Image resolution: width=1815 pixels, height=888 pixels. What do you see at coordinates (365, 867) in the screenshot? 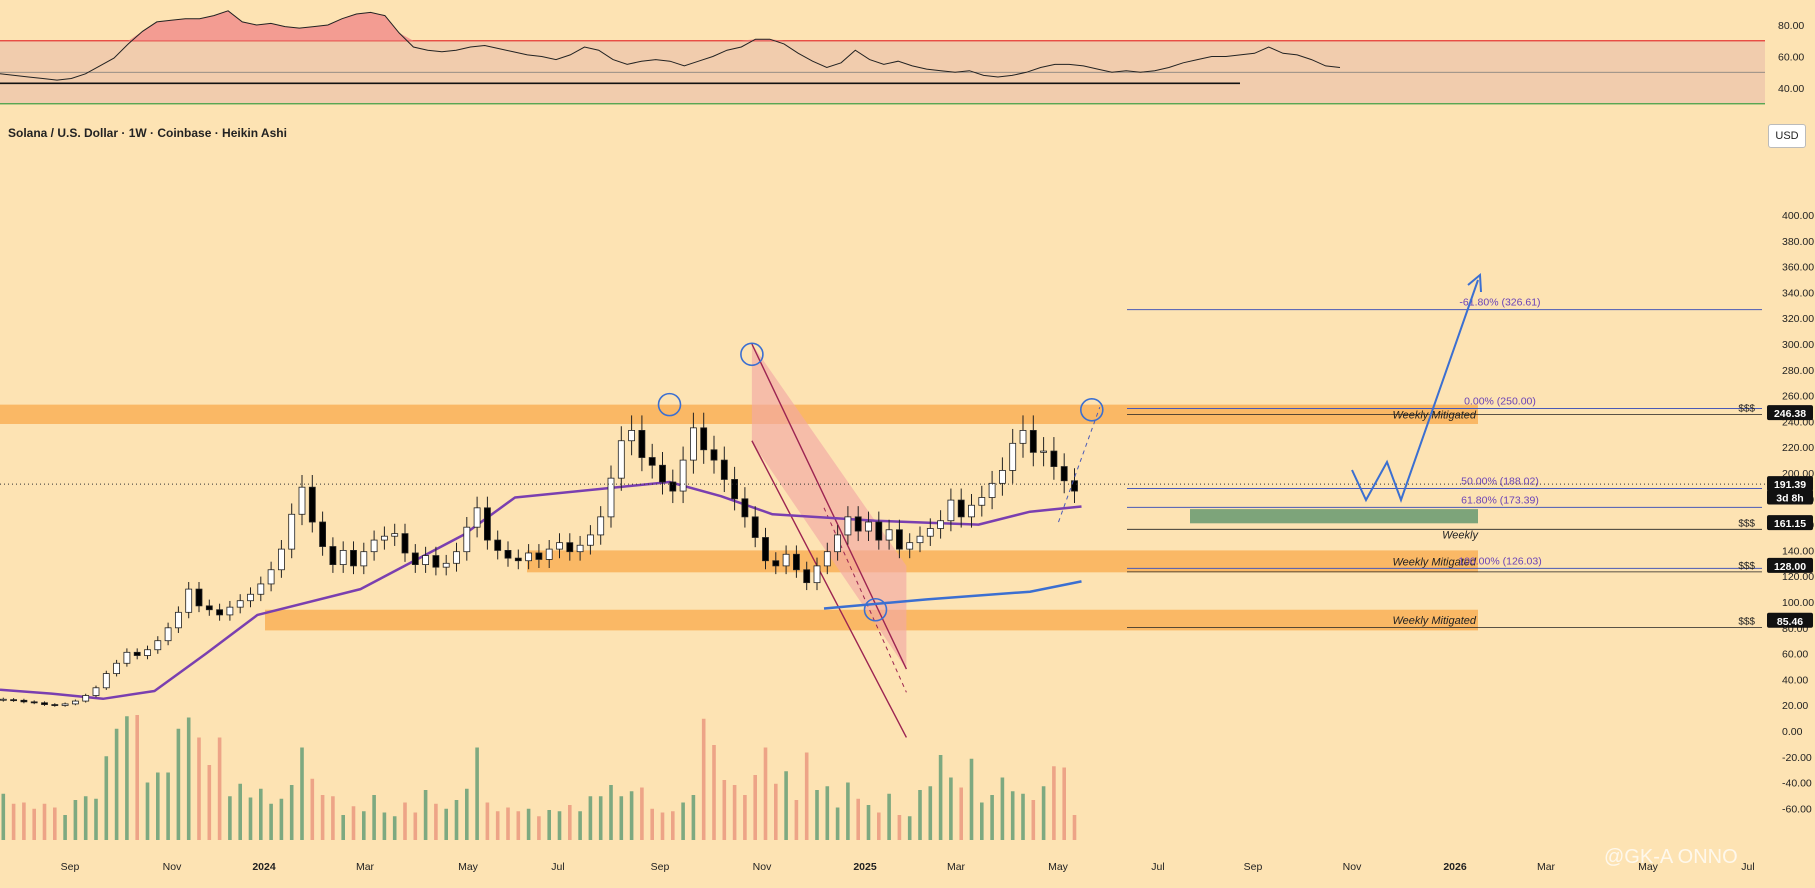
I see `x-axis-label: Mar` at bounding box center [365, 867].